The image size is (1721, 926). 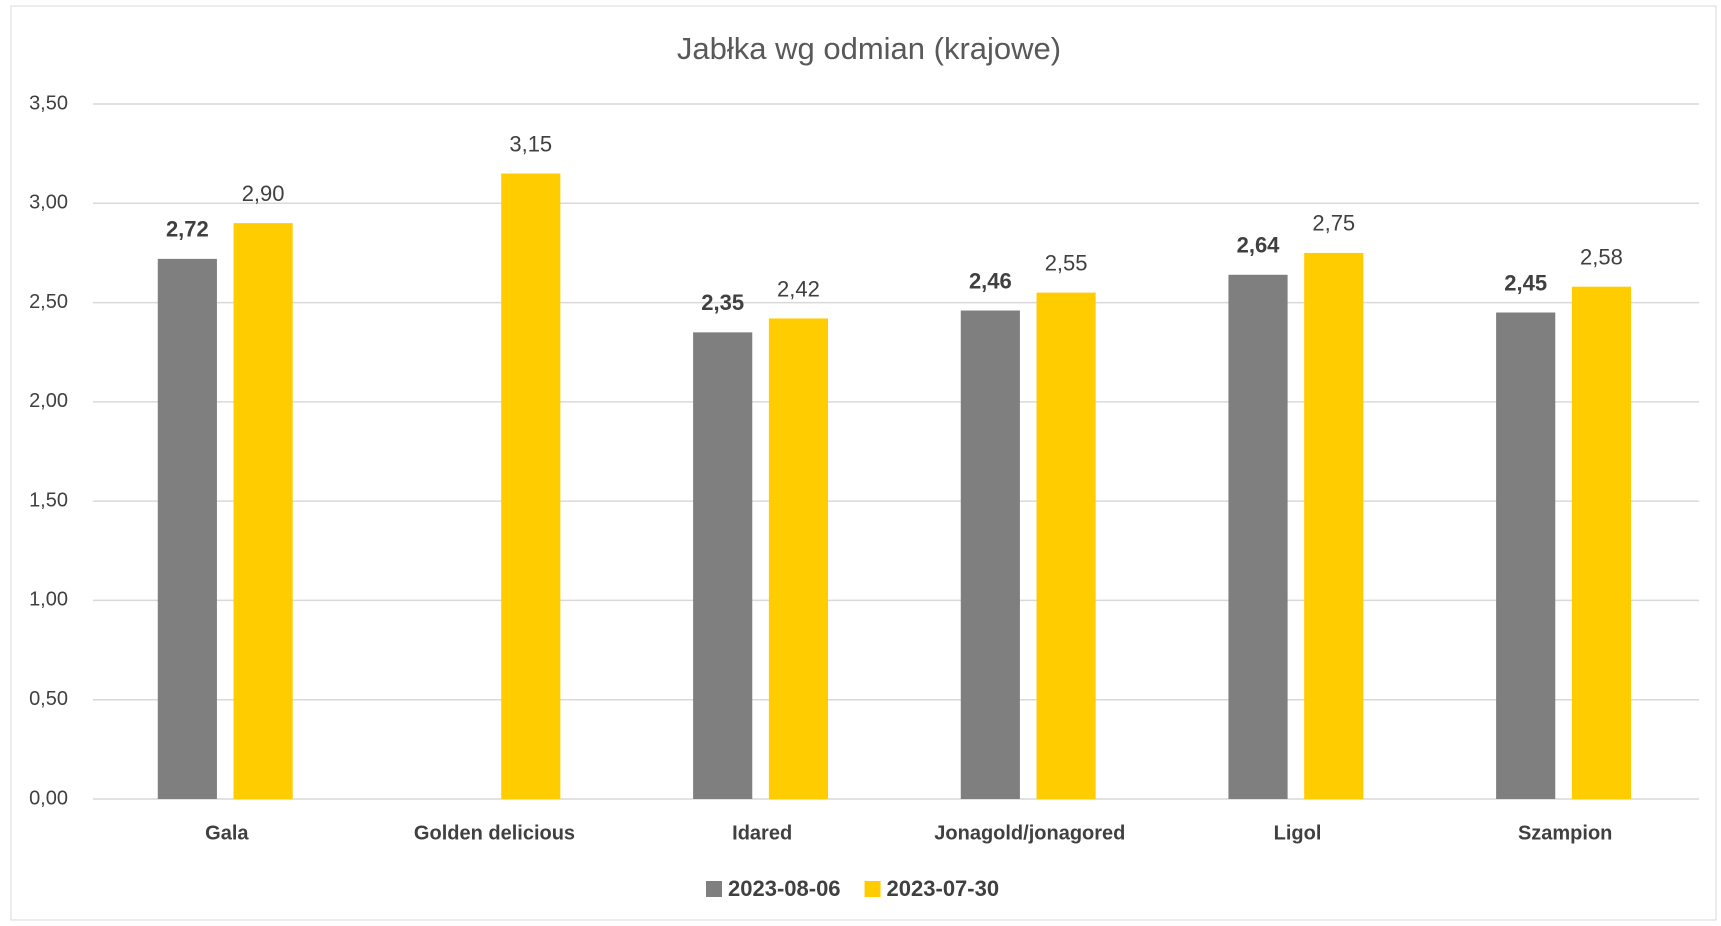 I want to click on data-label: 2,45, so click(x=1525, y=282).